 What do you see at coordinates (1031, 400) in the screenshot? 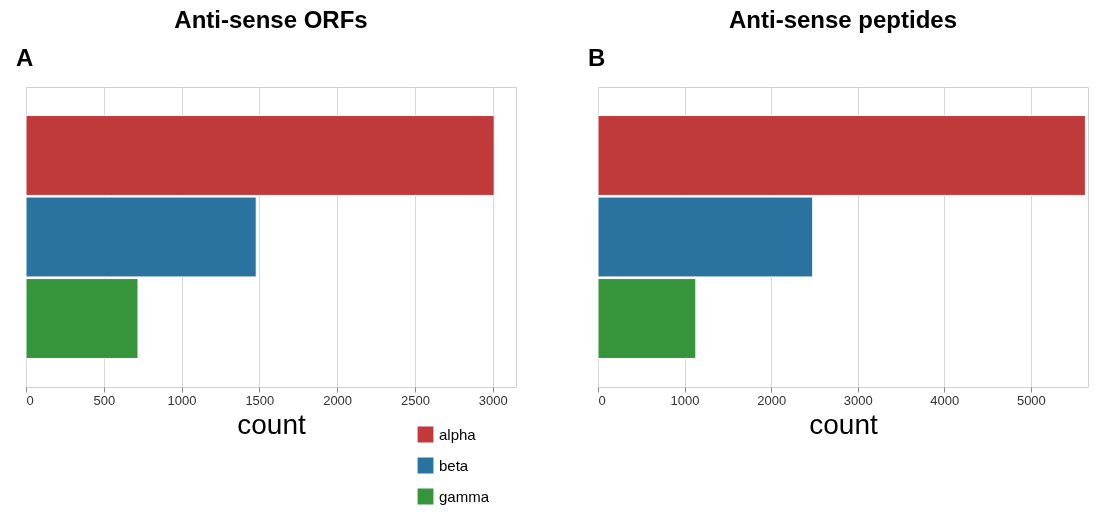
I see `x-tick-label: 5000` at bounding box center [1031, 400].